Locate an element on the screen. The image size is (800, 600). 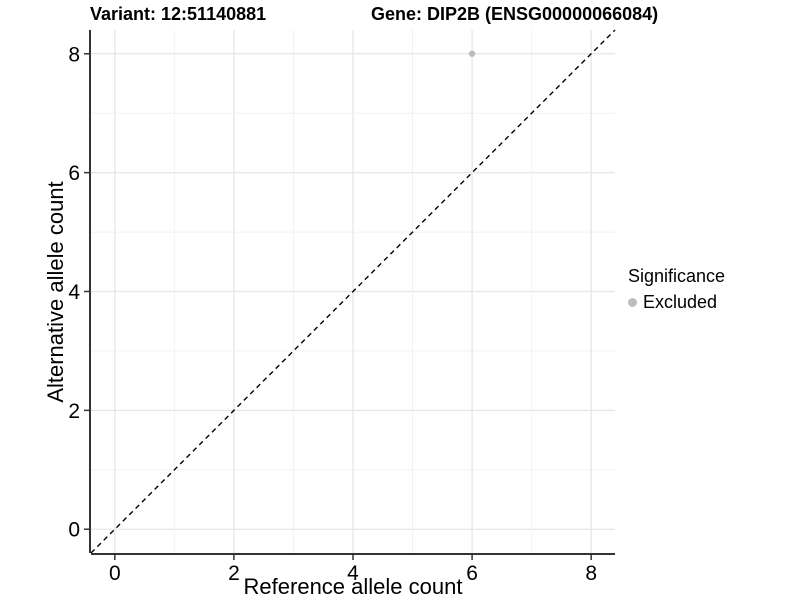
x-tick-label: 8 is located at coordinates (591, 573).